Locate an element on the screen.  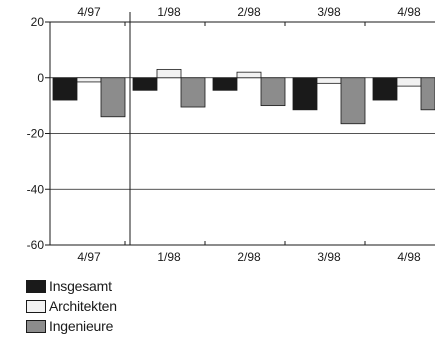
legend-label-ingenieure: Ingenieure is located at coordinates (81, 326).